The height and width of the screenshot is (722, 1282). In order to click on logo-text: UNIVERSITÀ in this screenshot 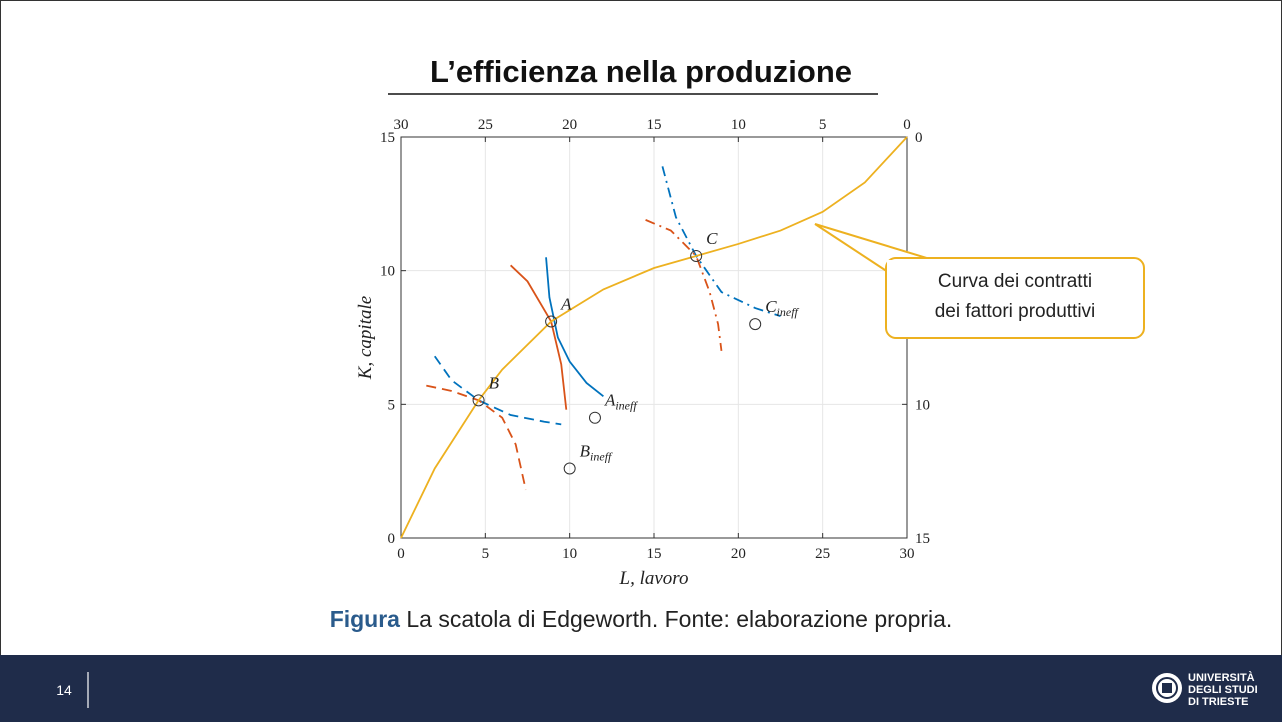, I will do `click(1221, 677)`.